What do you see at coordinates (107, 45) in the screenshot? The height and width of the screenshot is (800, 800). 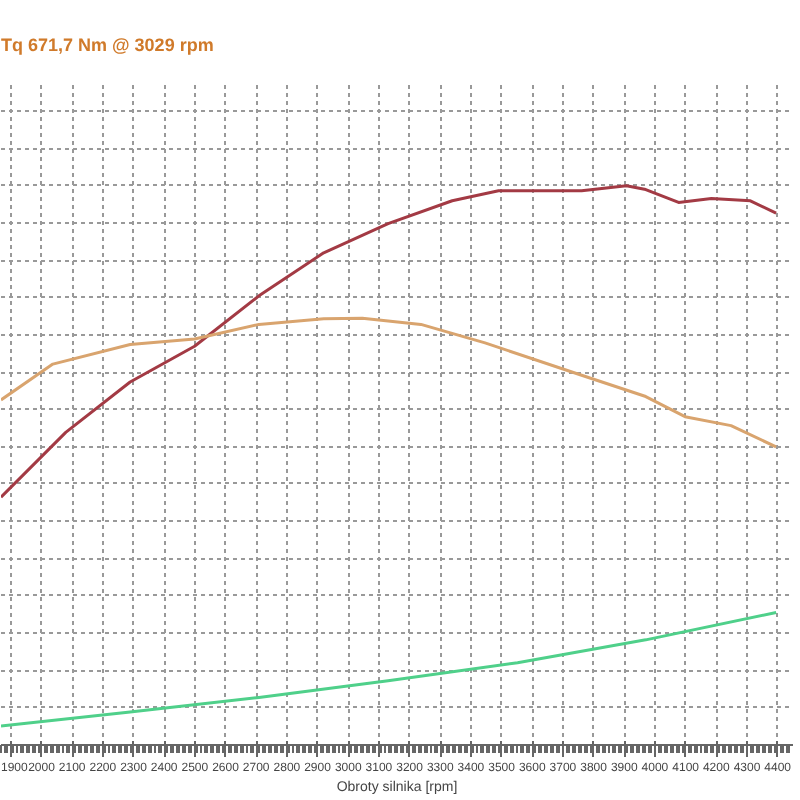 I see `chart-title: Tq 671,7 Nm @ 3029 rpm` at bounding box center [107, 45].